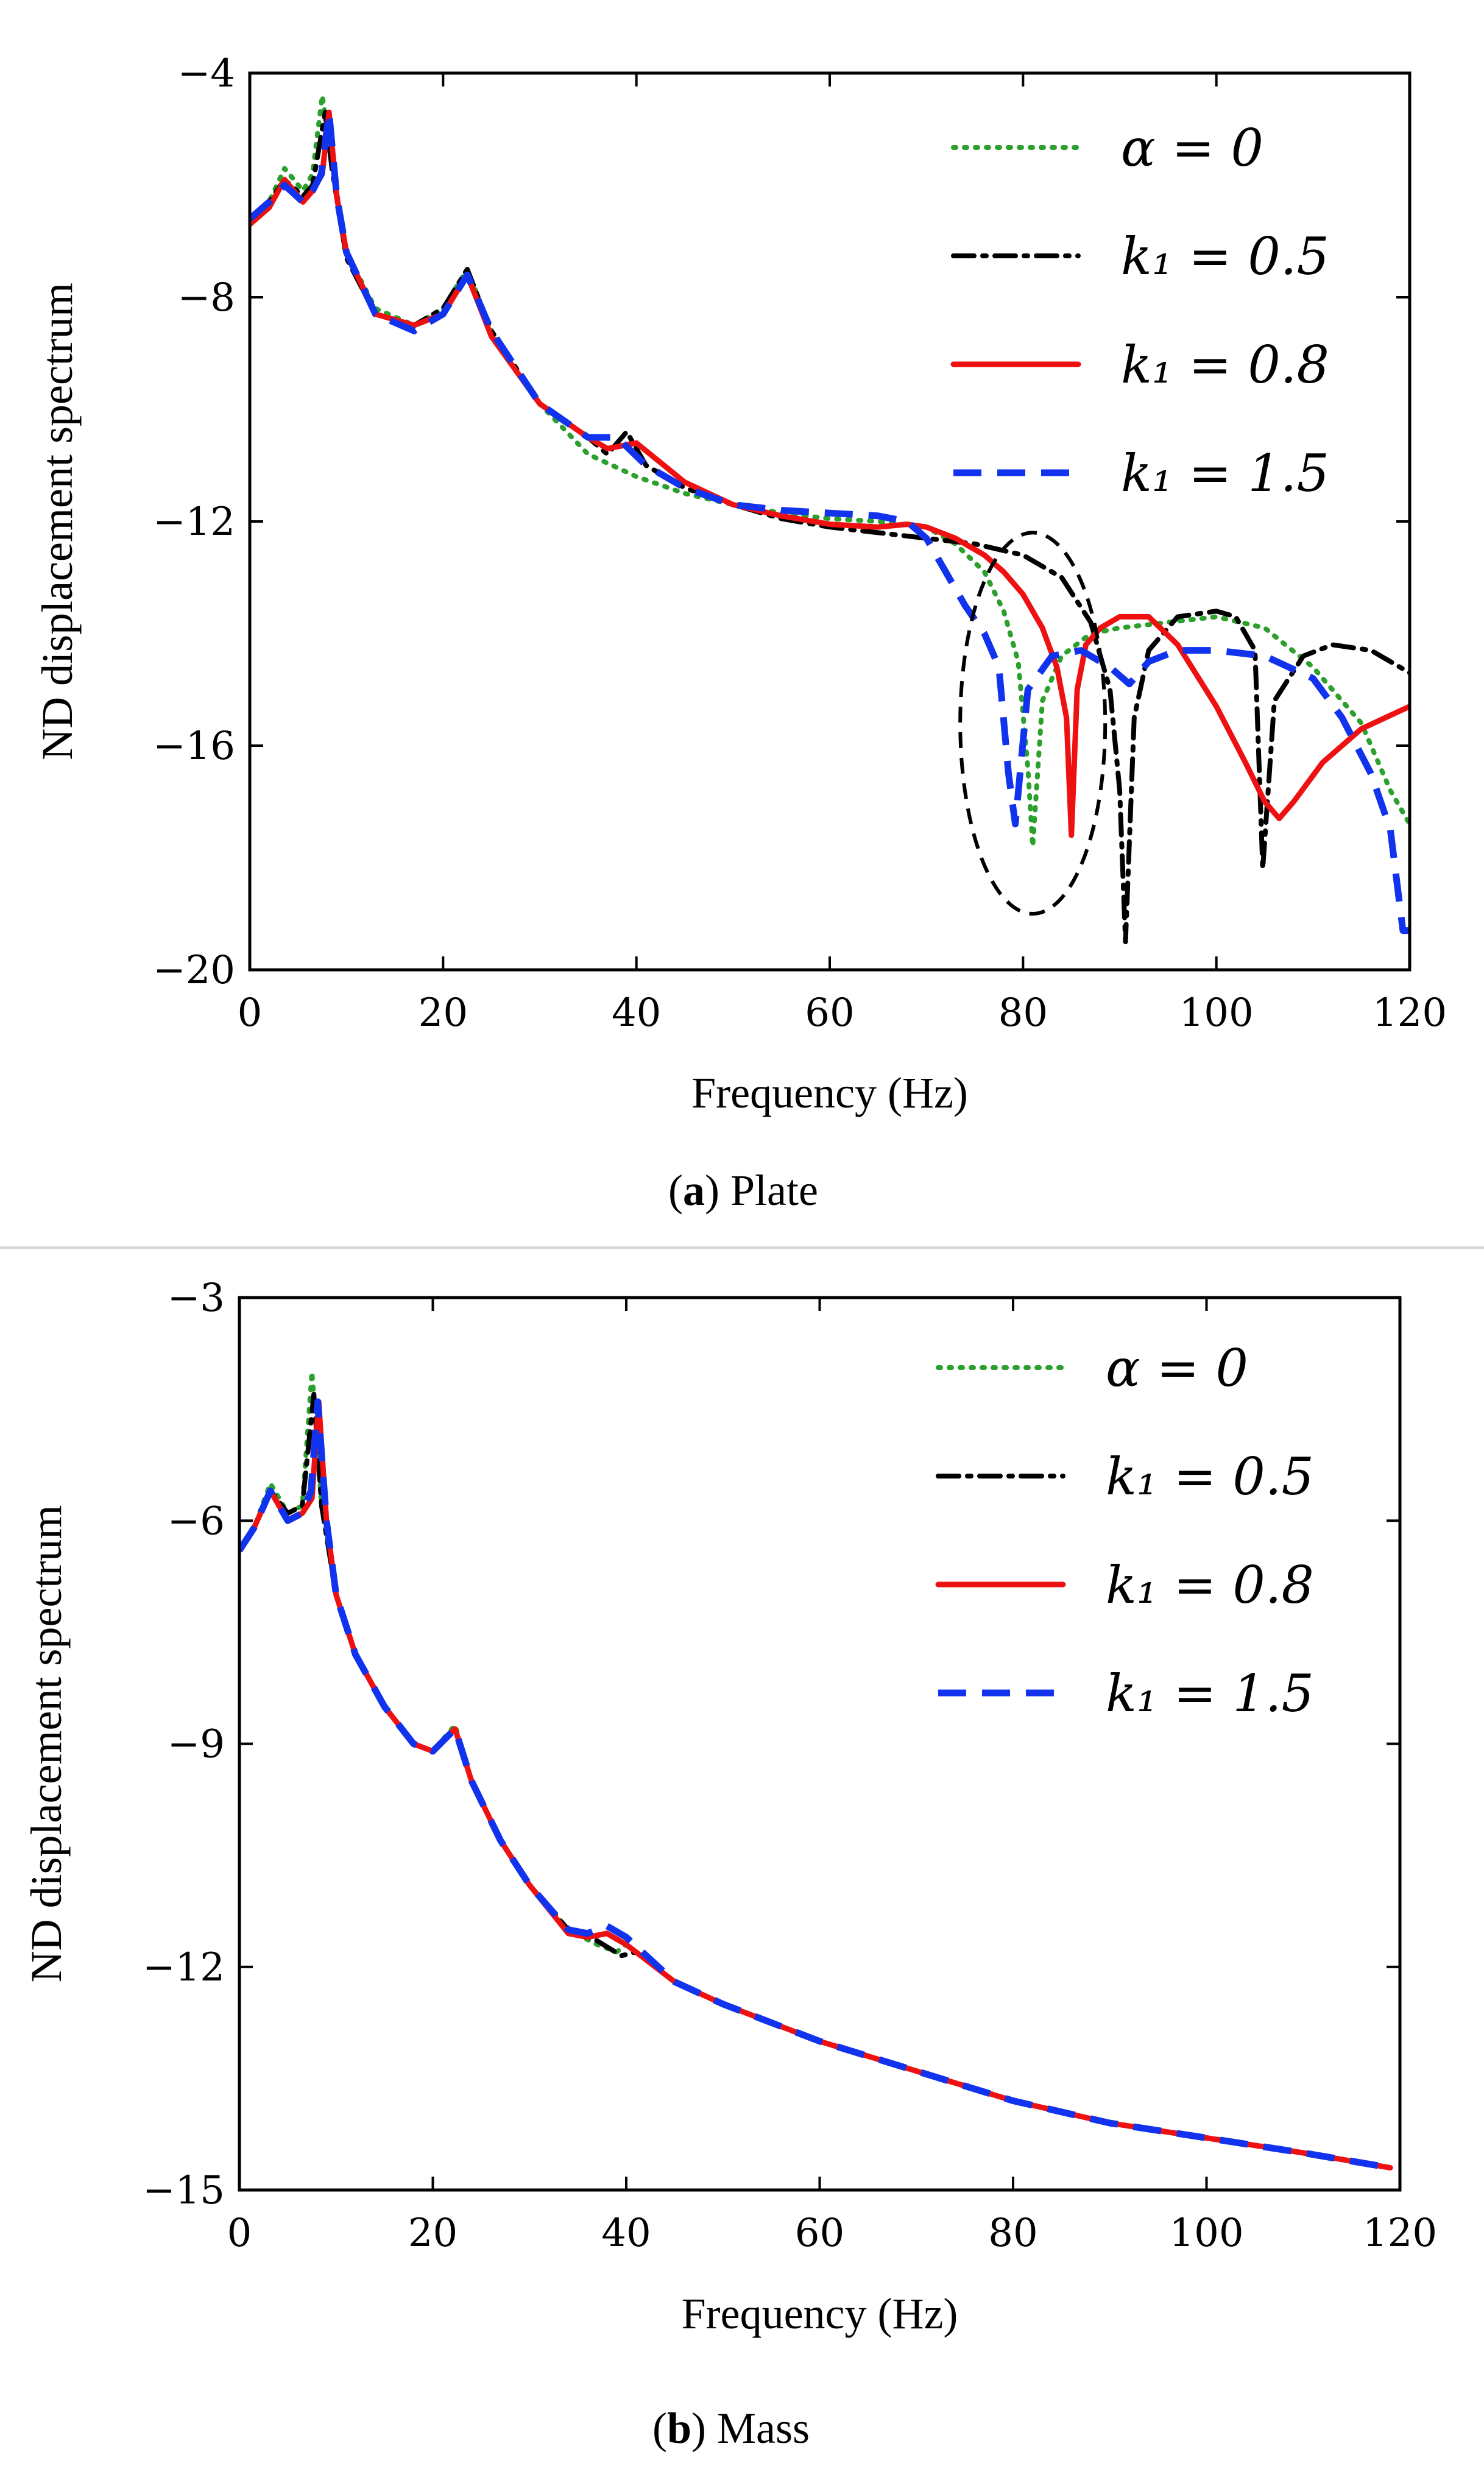 The height and width of the screenshot is (2480, 1484). Describe the element at coordinates (679, 2428) in the screenshot. I see `caption-letter: b` at that location.